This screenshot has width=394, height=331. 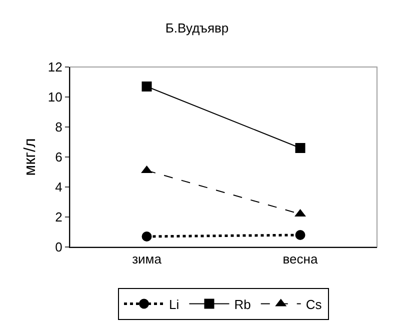 What do you see at coordinates (58, 247) in the screenshot?
I see `y-tick-label: 0` at bounding box center [58, 247].